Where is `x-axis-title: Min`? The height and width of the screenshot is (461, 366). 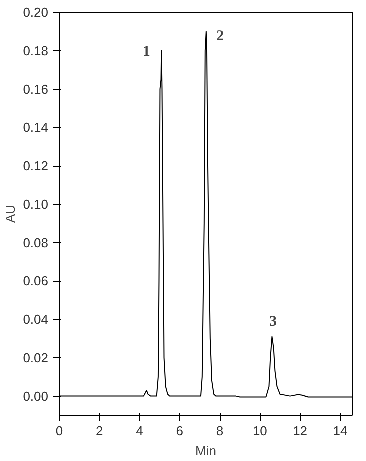 x-axis-title: Min is located at coordinates (206, 451).